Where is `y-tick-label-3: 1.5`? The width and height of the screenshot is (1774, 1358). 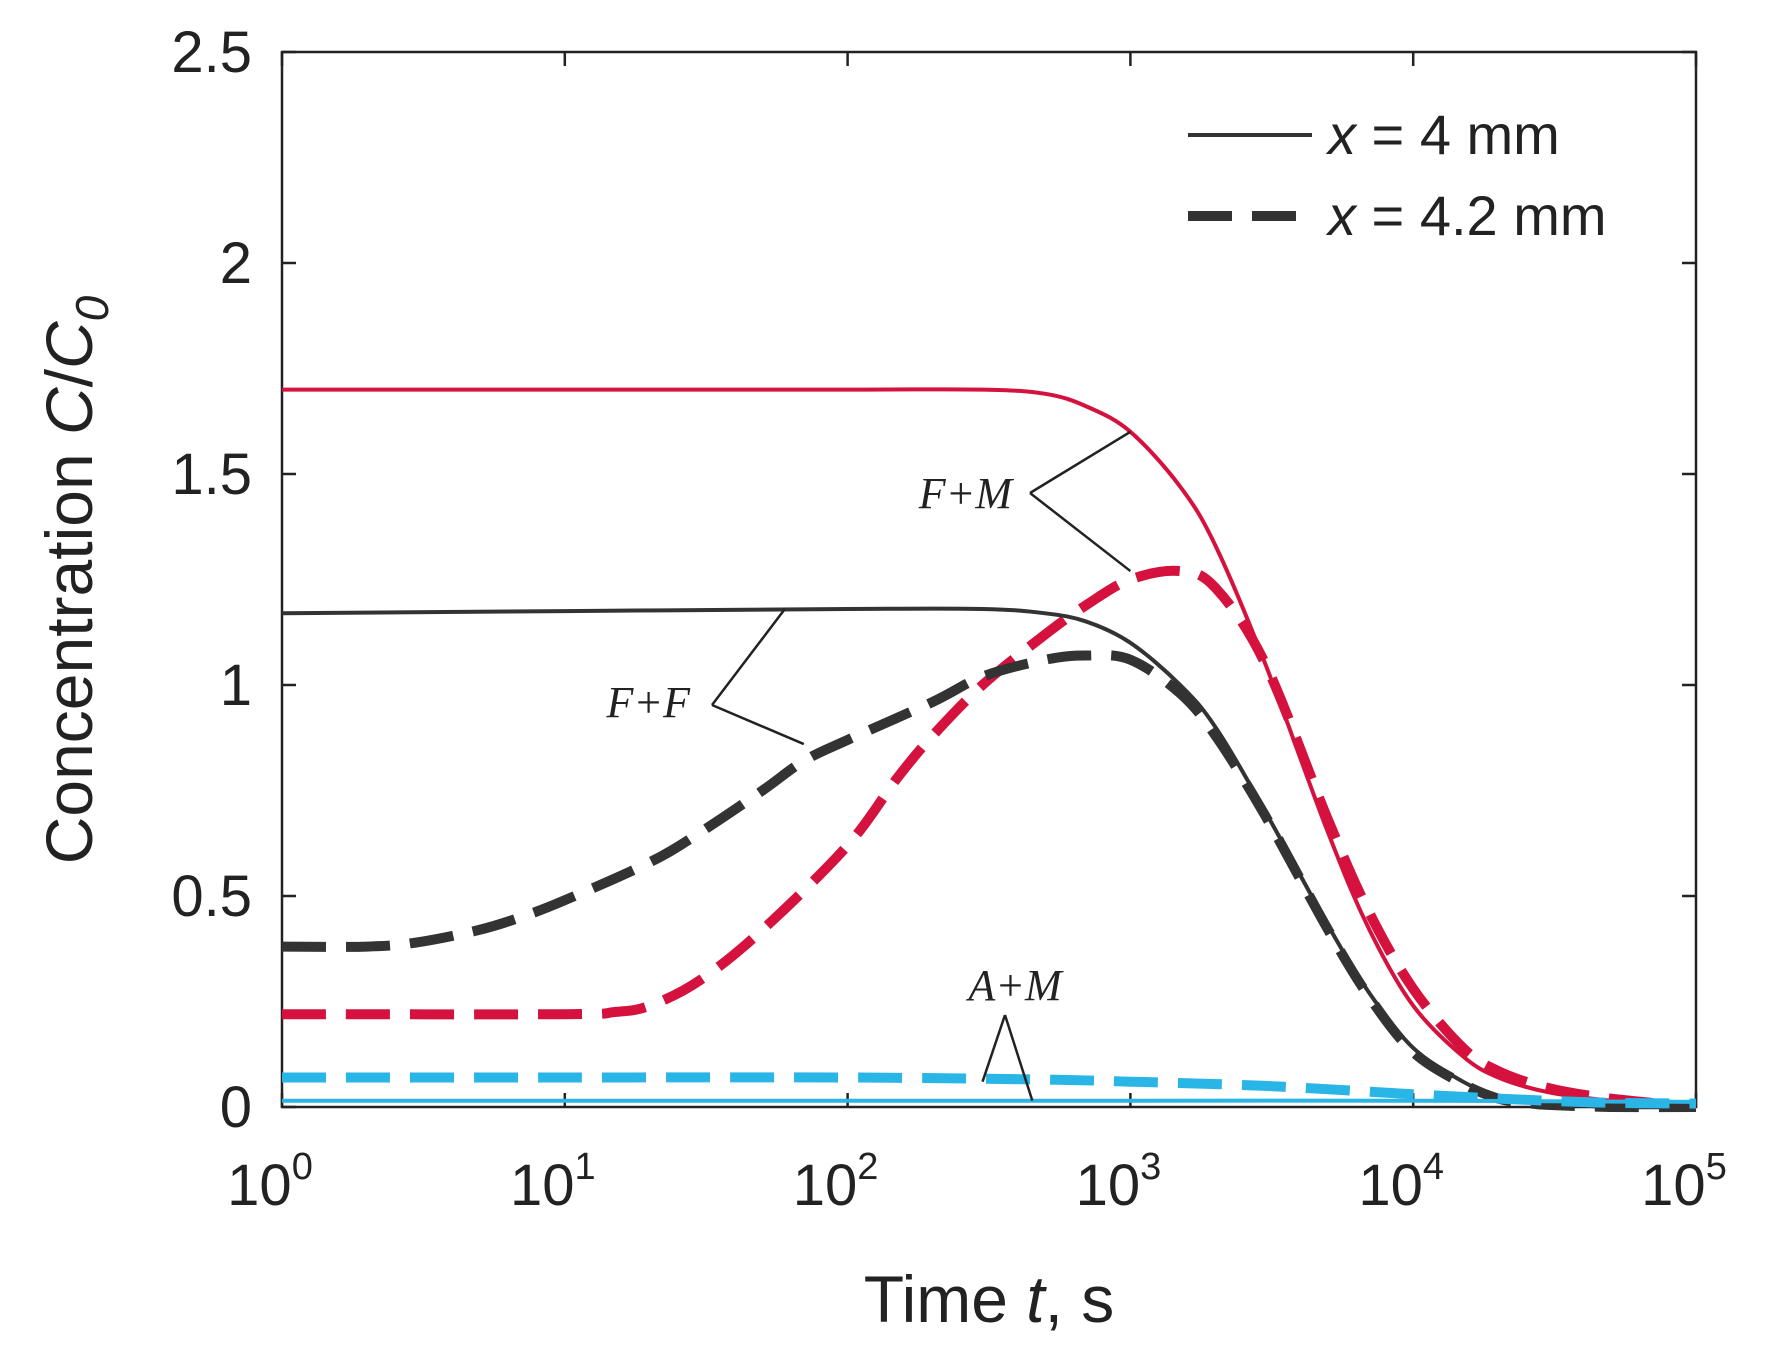 y-tick-label-3: 1.5 is located at coordinates (211, 474).